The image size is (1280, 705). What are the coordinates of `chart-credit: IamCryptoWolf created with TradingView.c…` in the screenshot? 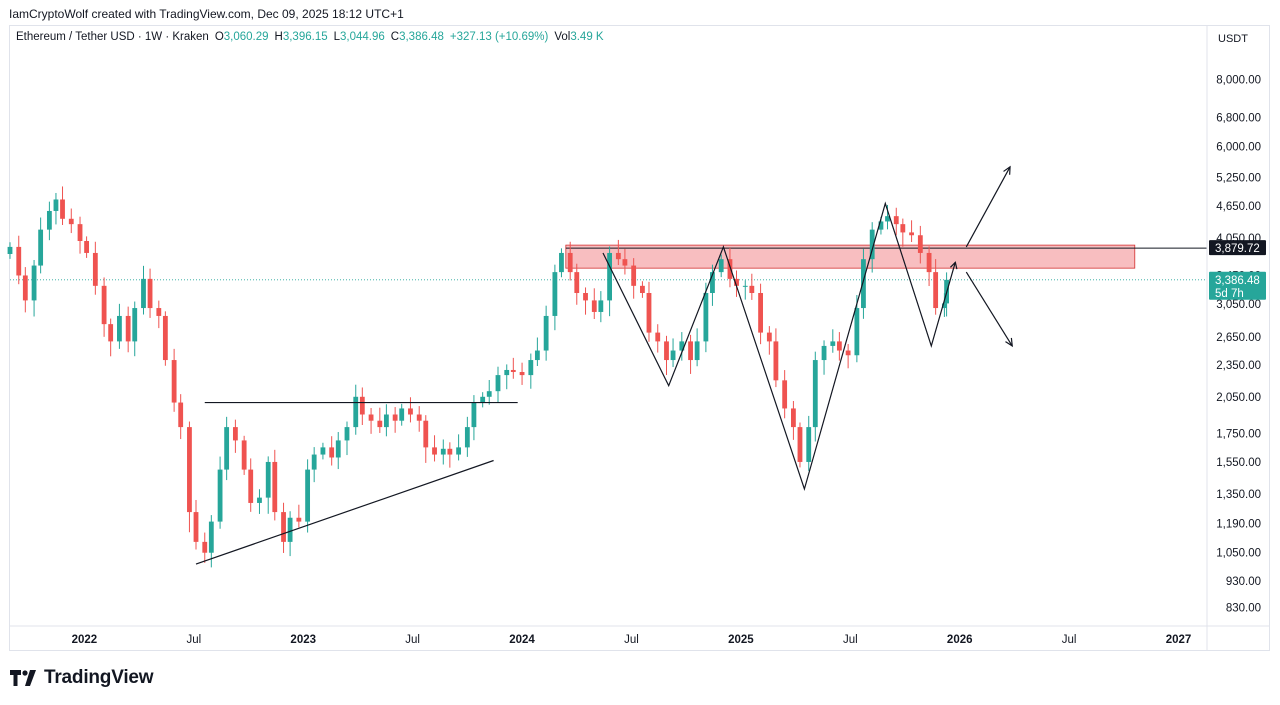 It's located at (206, 14).